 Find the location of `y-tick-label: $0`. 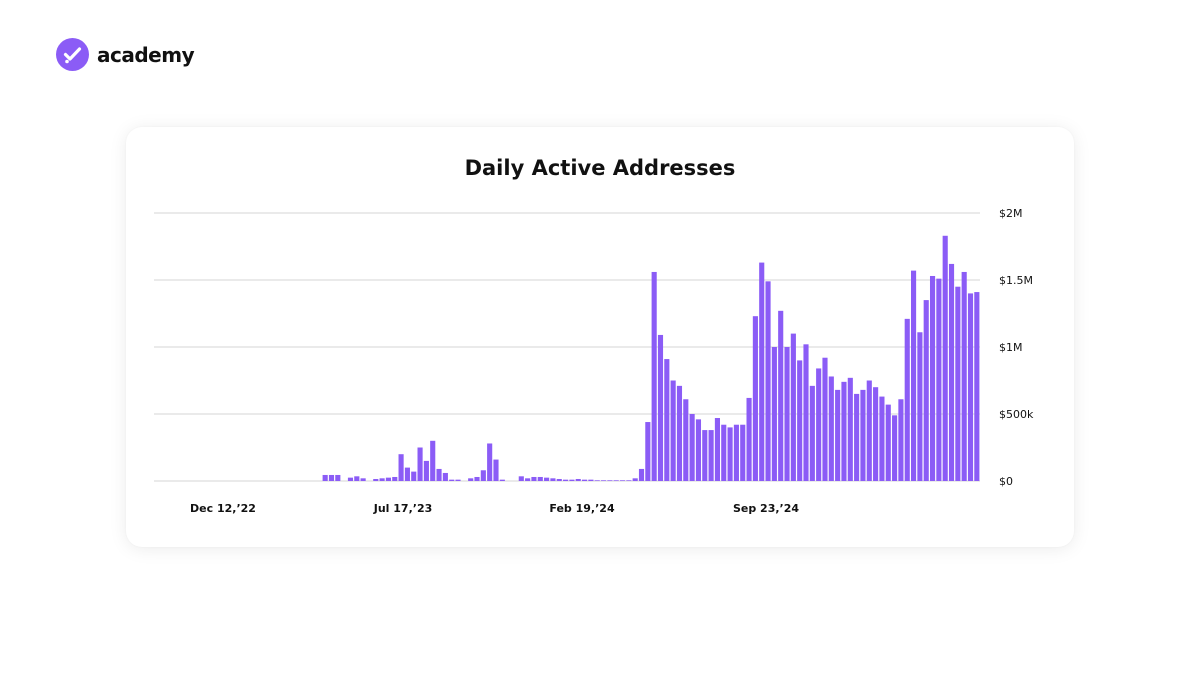

y-tick-label: $0 is located at coordinates (1006, 481).